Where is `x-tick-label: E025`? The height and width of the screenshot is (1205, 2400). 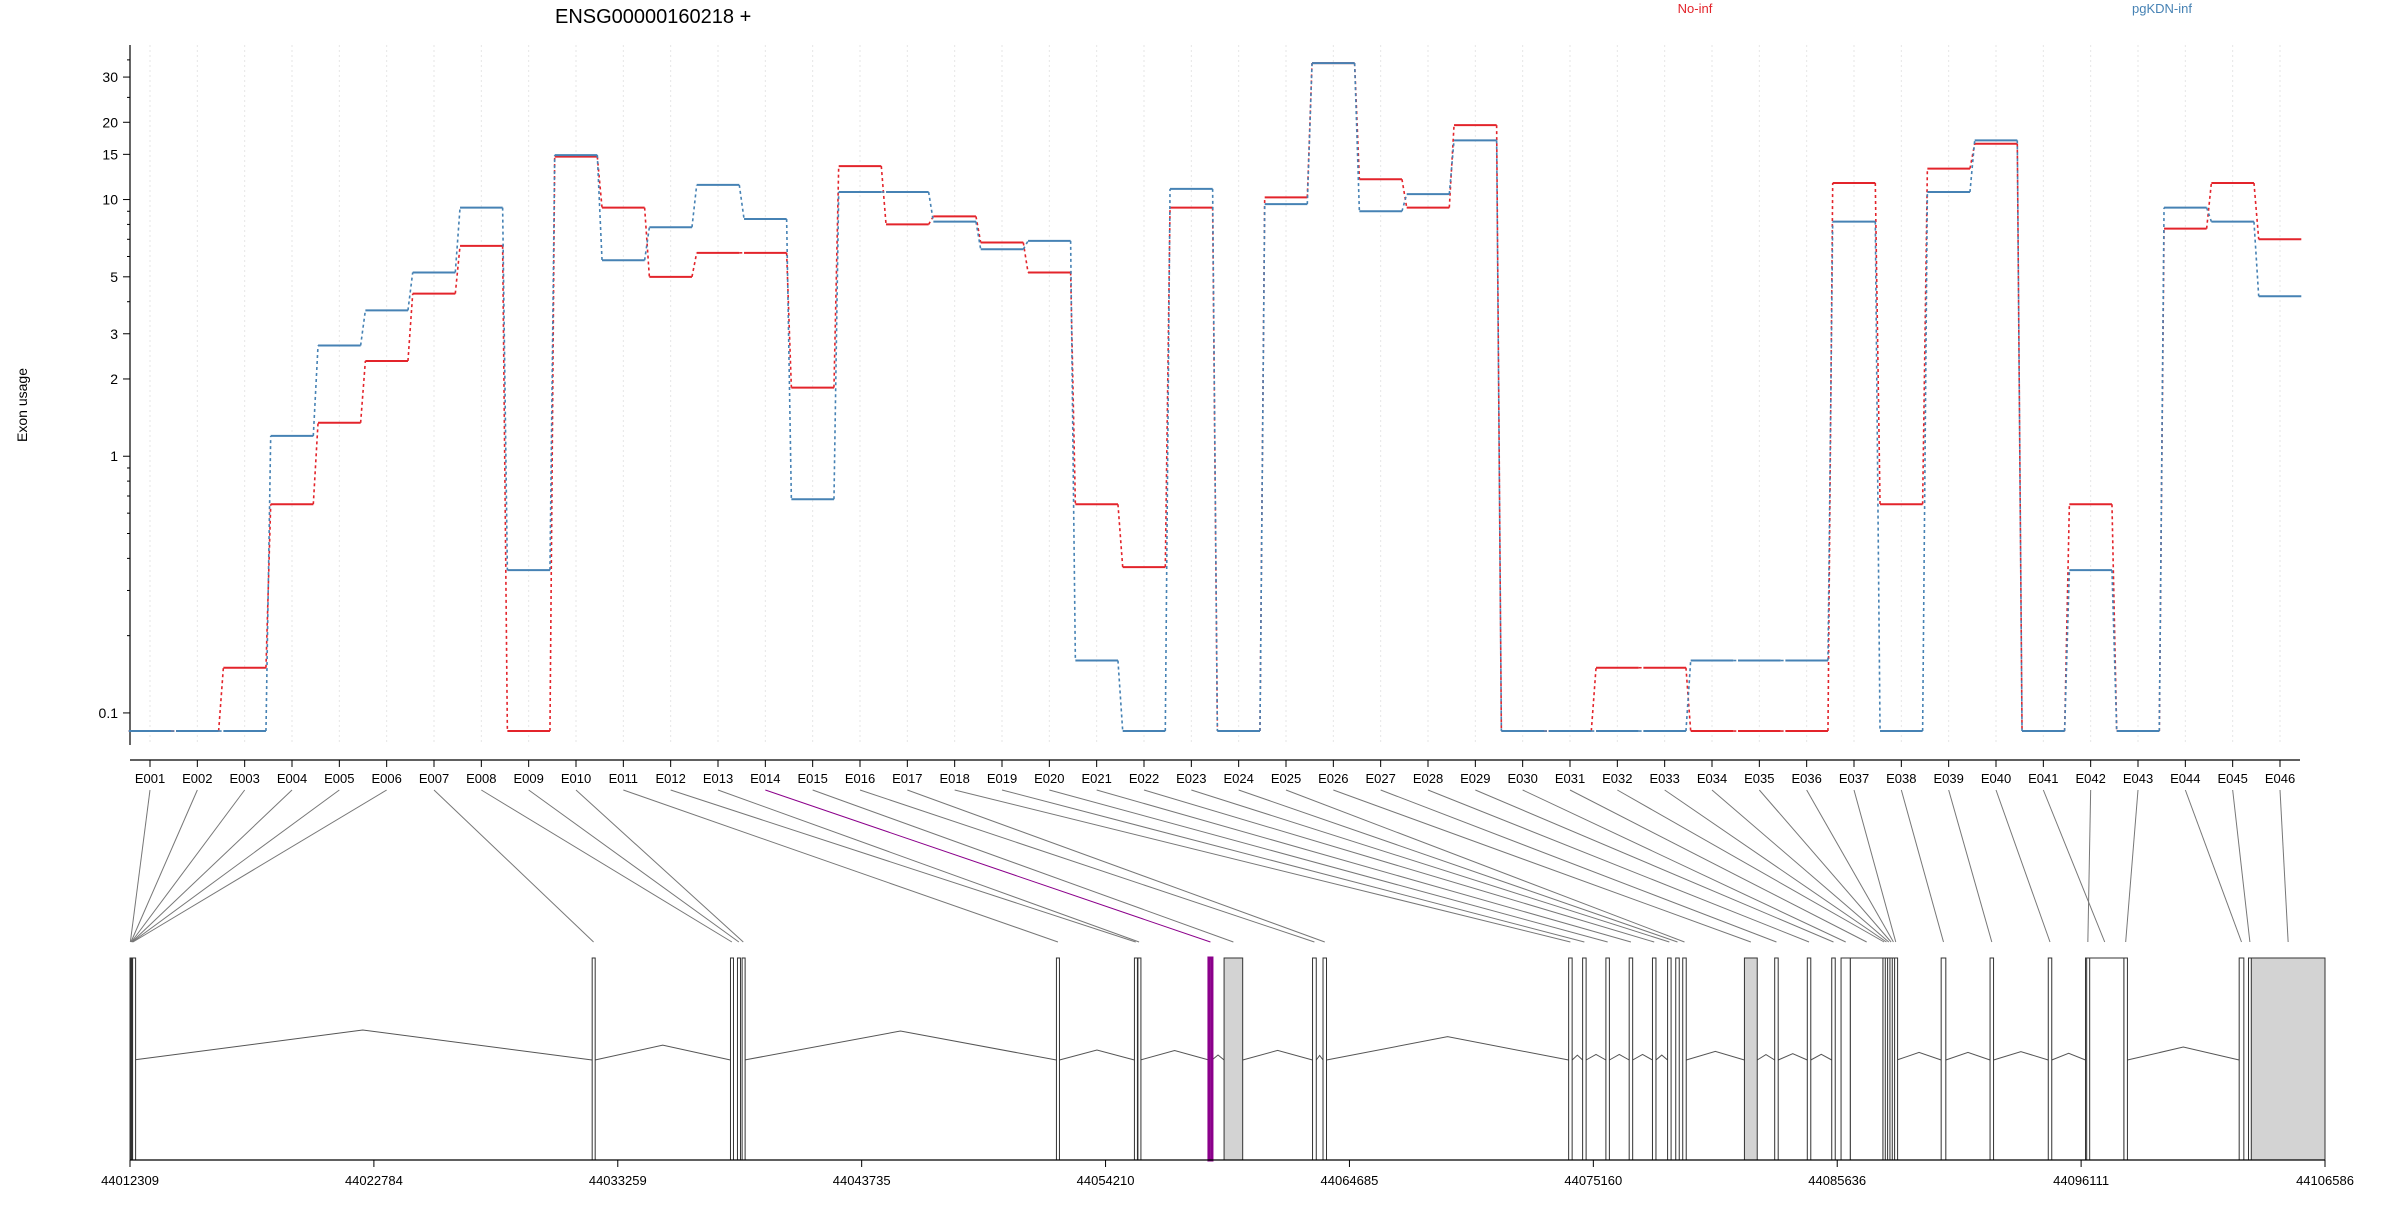
x-tick-label: E025 is located at coordinates (1286, 778).